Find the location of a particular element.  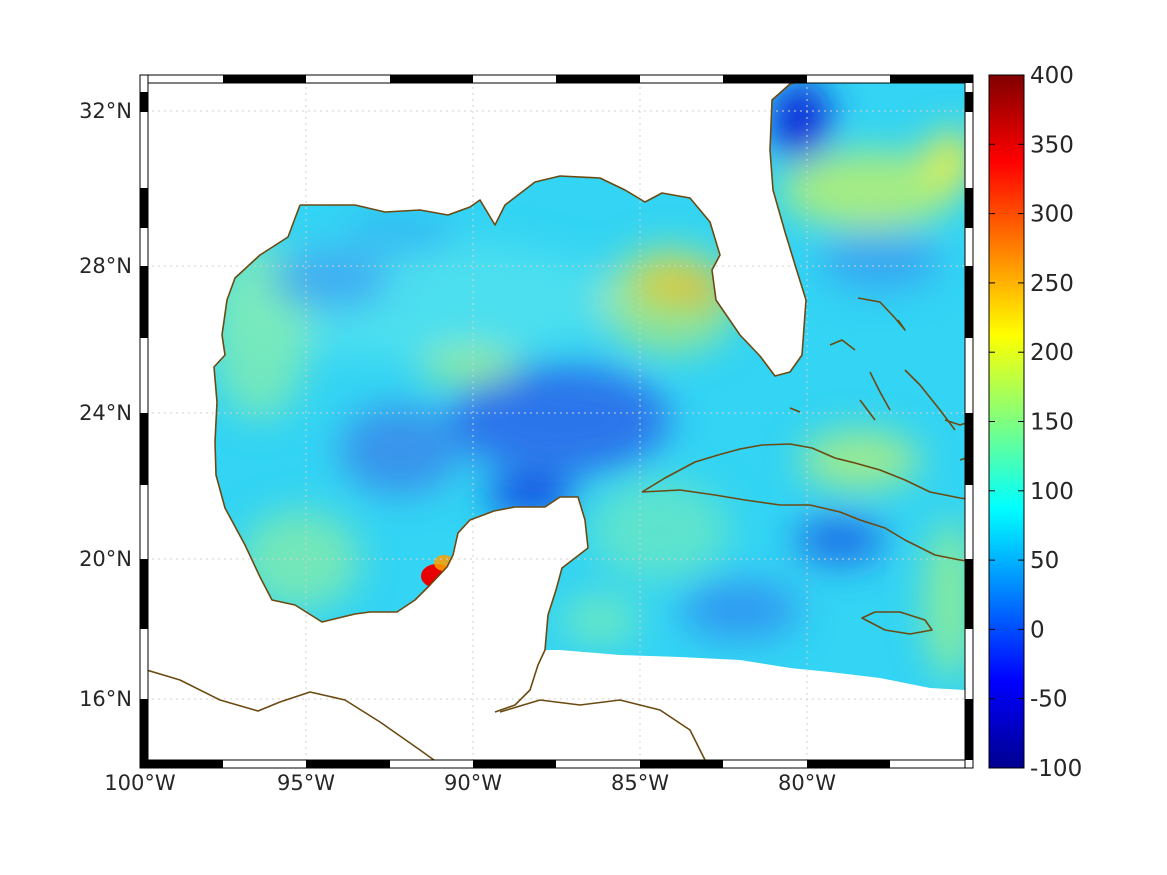

colorbar-tick-label: 250 is located at coordinates (1052, 284).